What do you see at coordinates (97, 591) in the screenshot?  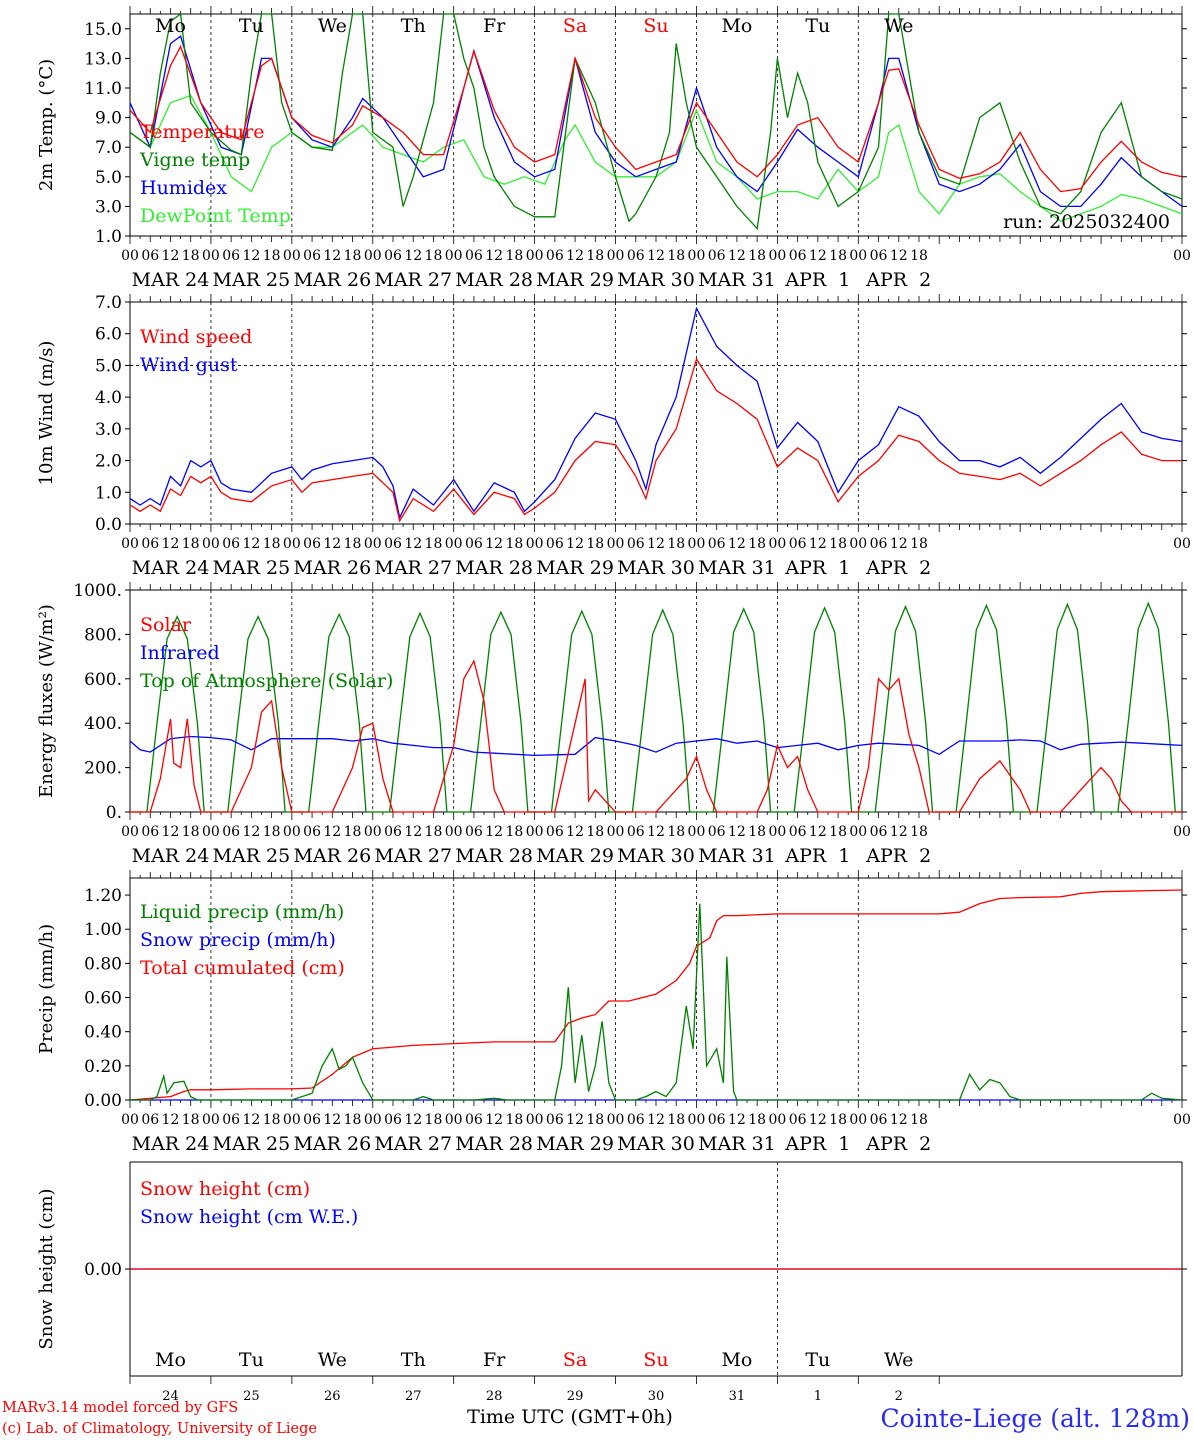 I see `y-tick-label: 1000.` at bounding box center [97, 591].